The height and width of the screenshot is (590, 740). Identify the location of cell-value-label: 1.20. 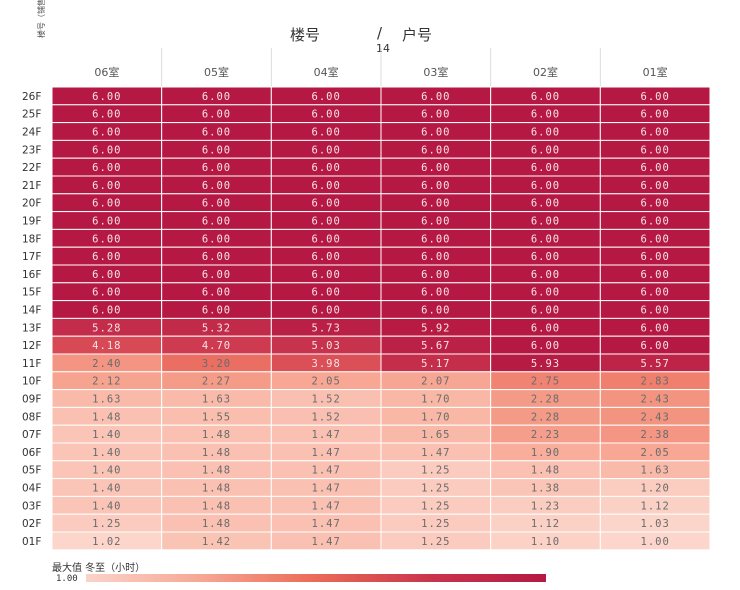
(655, 489).